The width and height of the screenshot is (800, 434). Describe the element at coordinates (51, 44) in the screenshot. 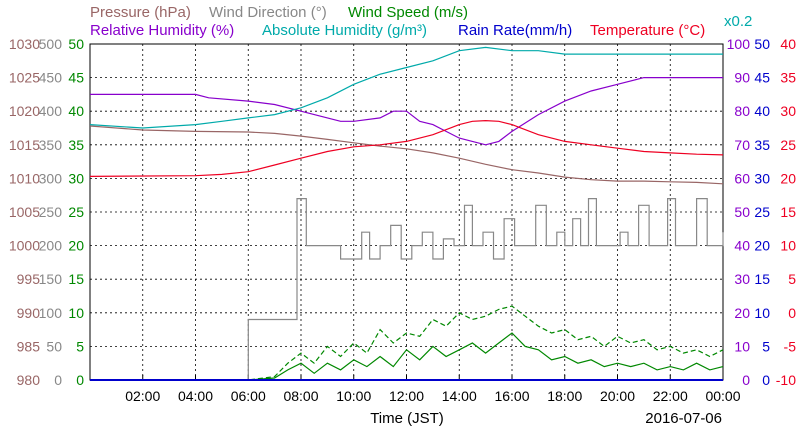

I see `y-tick-wind-direction: 500` at that location.